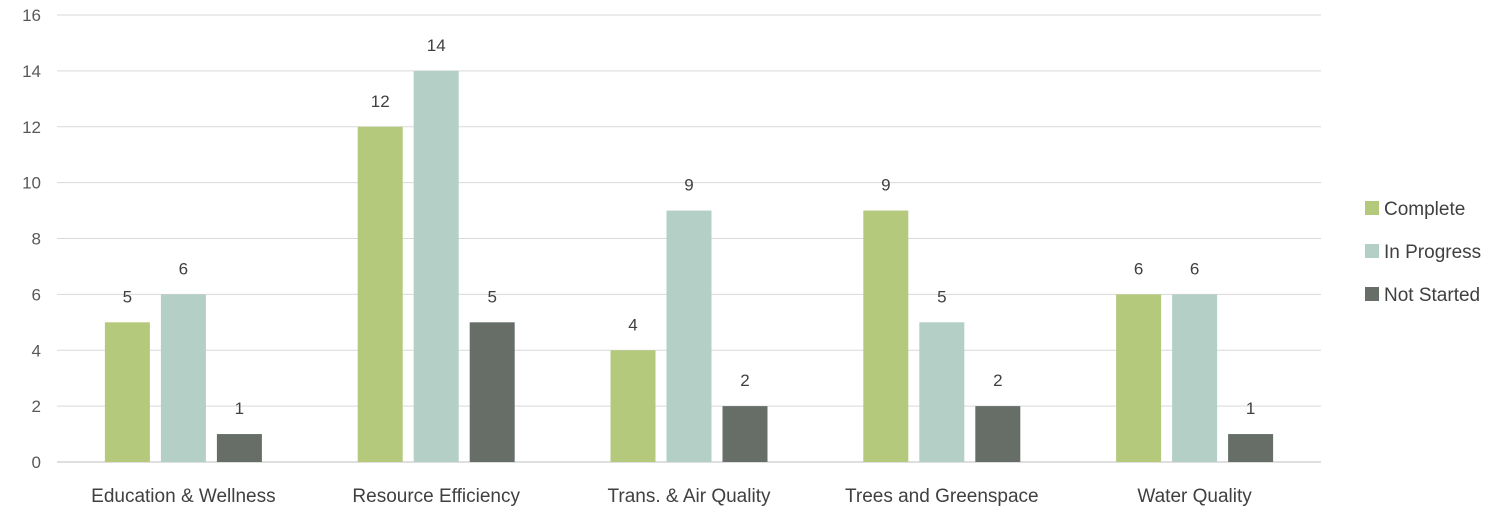 The height and width of the screenshot is (511, 1509). What do you see at coordinates (1432, 252) in the screenshot?
I see `legend-label: In Progress` at bounding box center [1432, 252].